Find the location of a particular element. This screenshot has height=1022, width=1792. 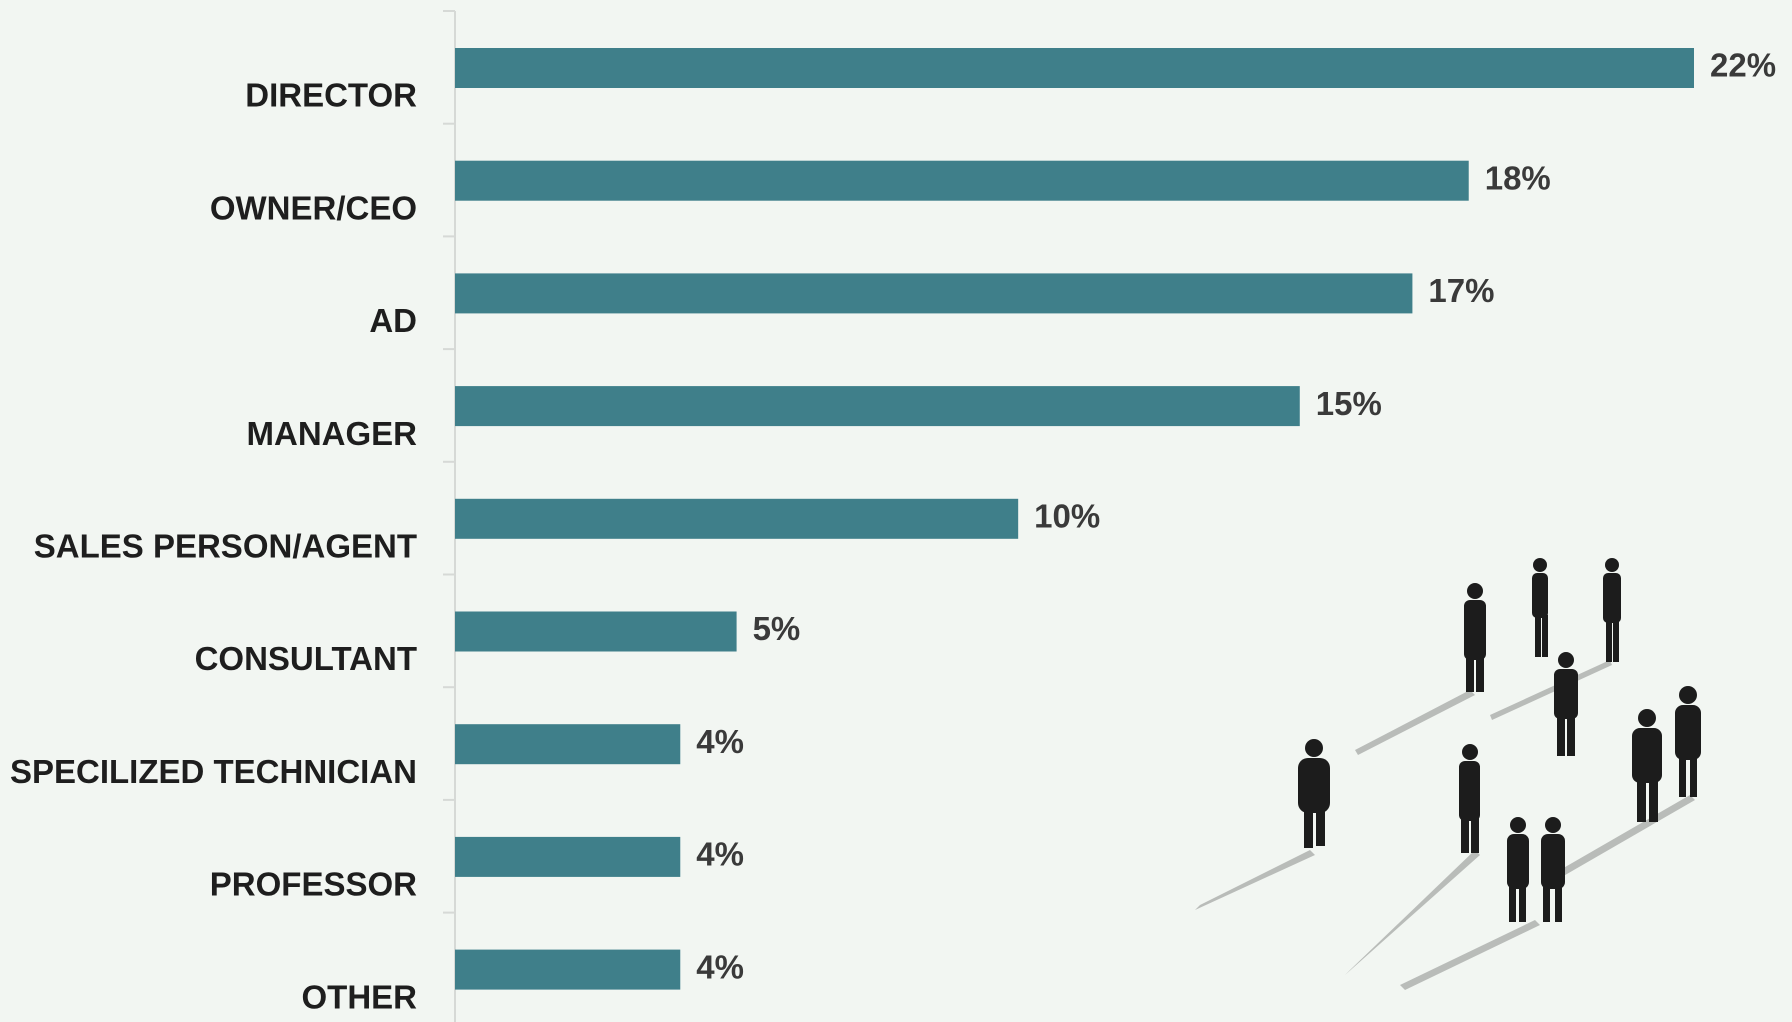

data-label: 15% is located at coordinates (1349, 403).